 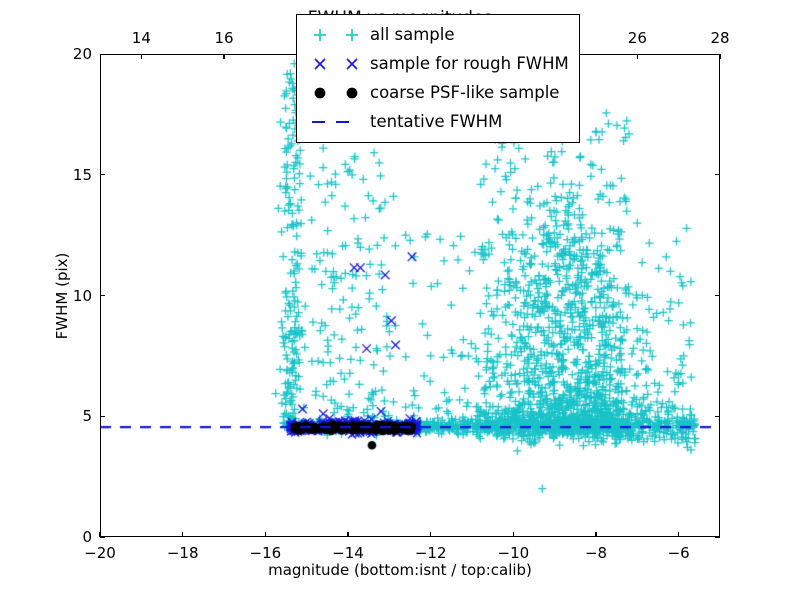 What do you see at coordinates (637, 38) in the screenshot?
I see `top-tick-label: 26` at bounding box center [637, 38].